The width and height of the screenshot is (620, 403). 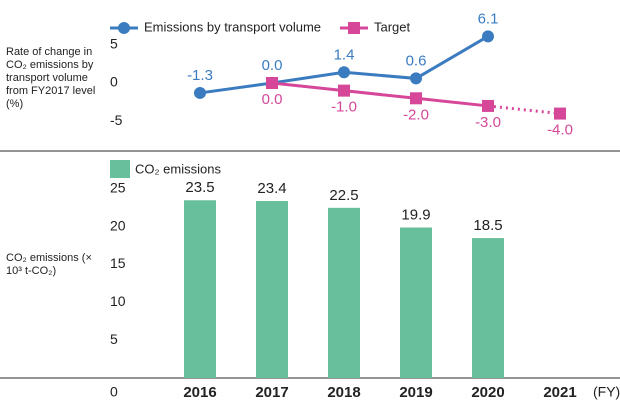 What do you see at coordinates (416, 114) in the screenshot?
I see `value-label: -2.0` at bounding box center [416, 114].